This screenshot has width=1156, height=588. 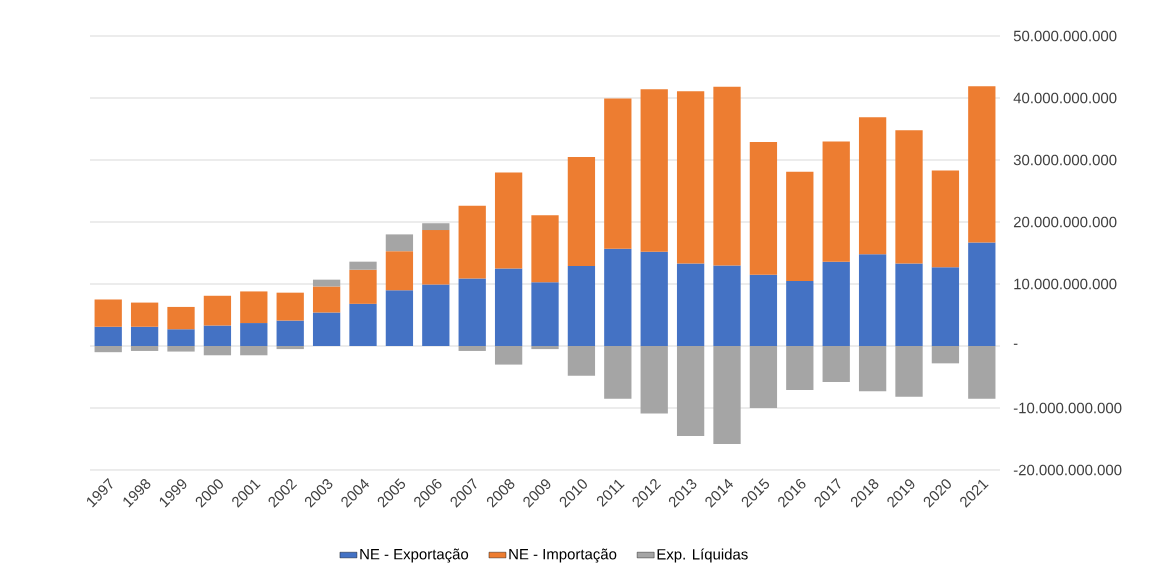 I want to click on legend-label: NE - Importação, so click(x=563, y=555).